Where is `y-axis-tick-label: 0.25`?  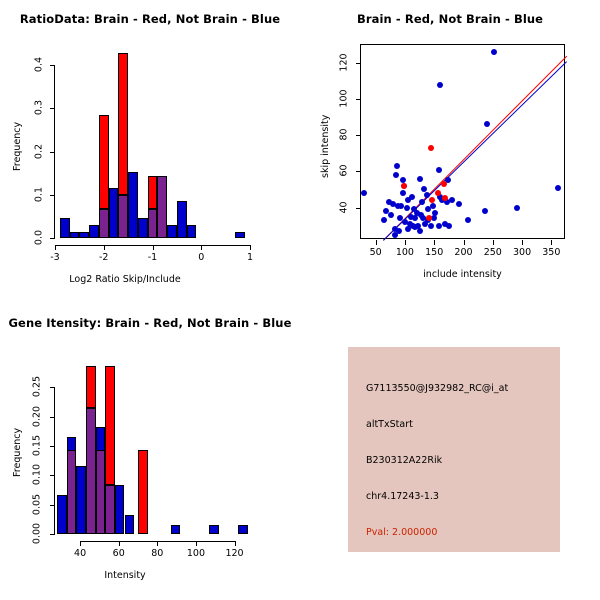
y-axis-tick-label: 0.25 is located at coordinates (37, 387).